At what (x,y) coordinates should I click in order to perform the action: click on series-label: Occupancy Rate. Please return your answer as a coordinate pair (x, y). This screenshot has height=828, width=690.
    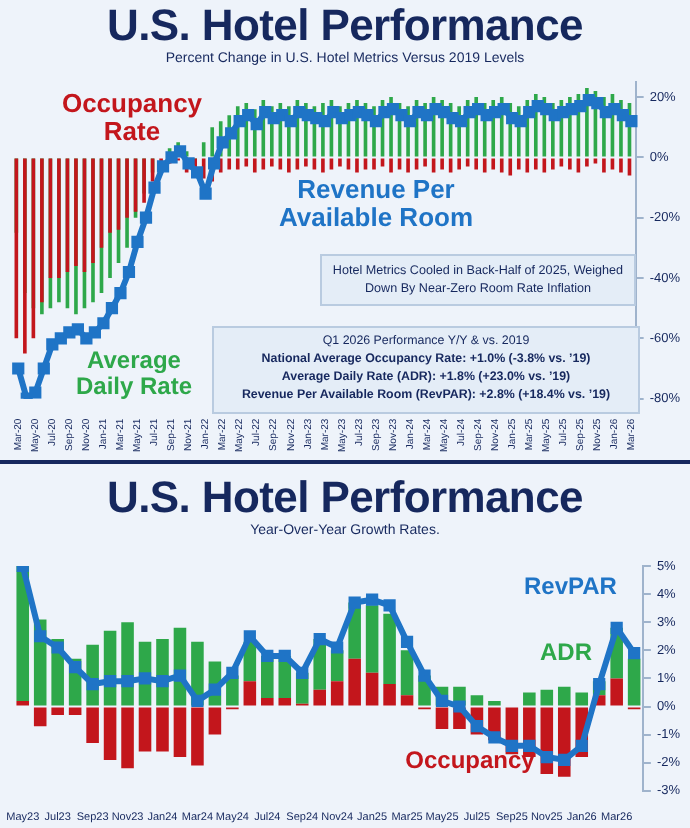
    Looking at the image, I should click on (132, 118).